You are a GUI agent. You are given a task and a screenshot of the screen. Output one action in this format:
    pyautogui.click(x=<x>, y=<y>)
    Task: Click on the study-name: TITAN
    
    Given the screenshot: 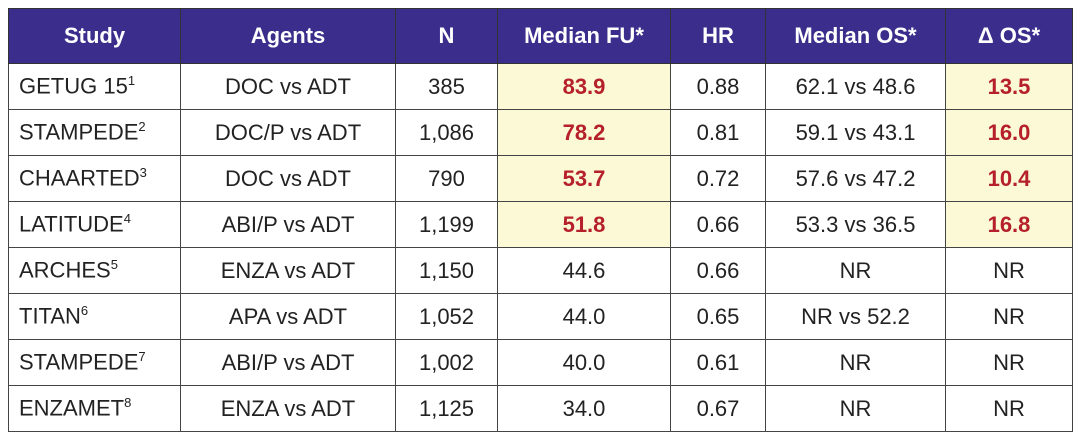 What is the action you would take?
    pyautogui.click(x=50, y=316)
    